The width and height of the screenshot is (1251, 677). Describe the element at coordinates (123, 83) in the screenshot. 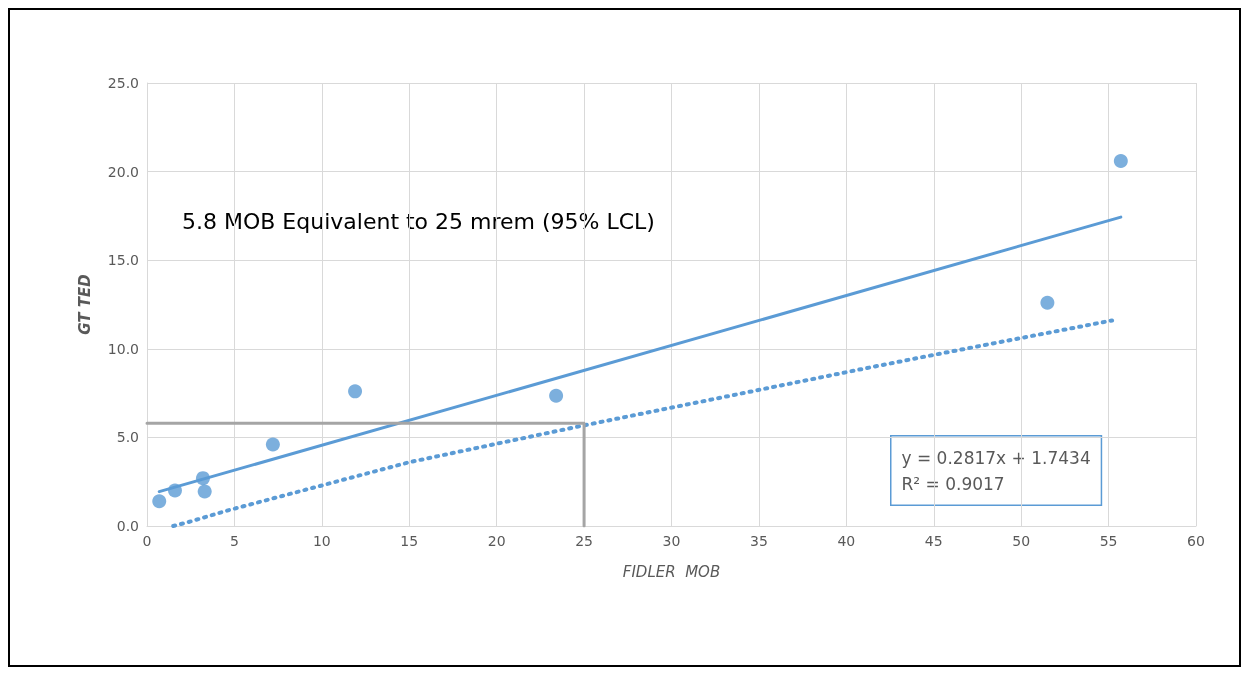

I see `y-tick-label: 25.0` at that location.